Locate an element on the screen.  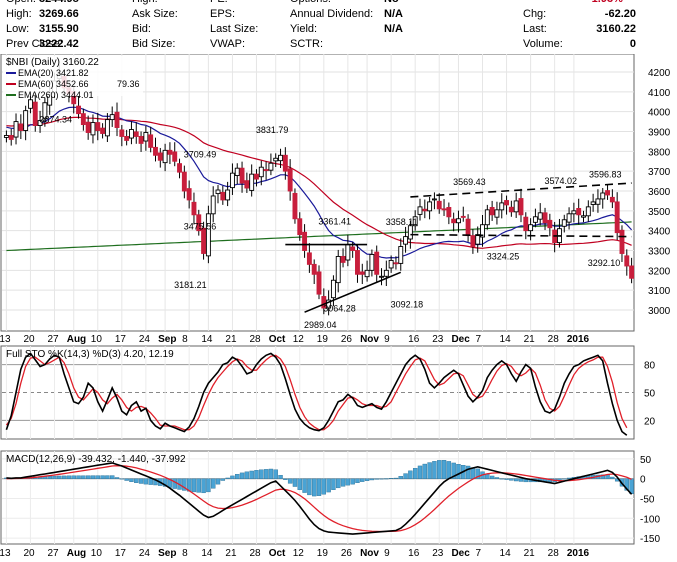
macd-y-tick: -50 is located at coordinates (647, 499).